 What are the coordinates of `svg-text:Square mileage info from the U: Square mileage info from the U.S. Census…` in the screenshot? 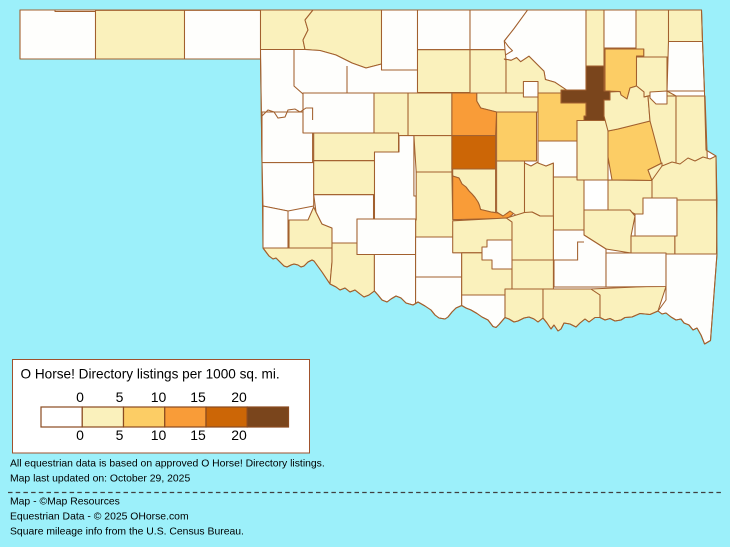 It's located at (127, 532).